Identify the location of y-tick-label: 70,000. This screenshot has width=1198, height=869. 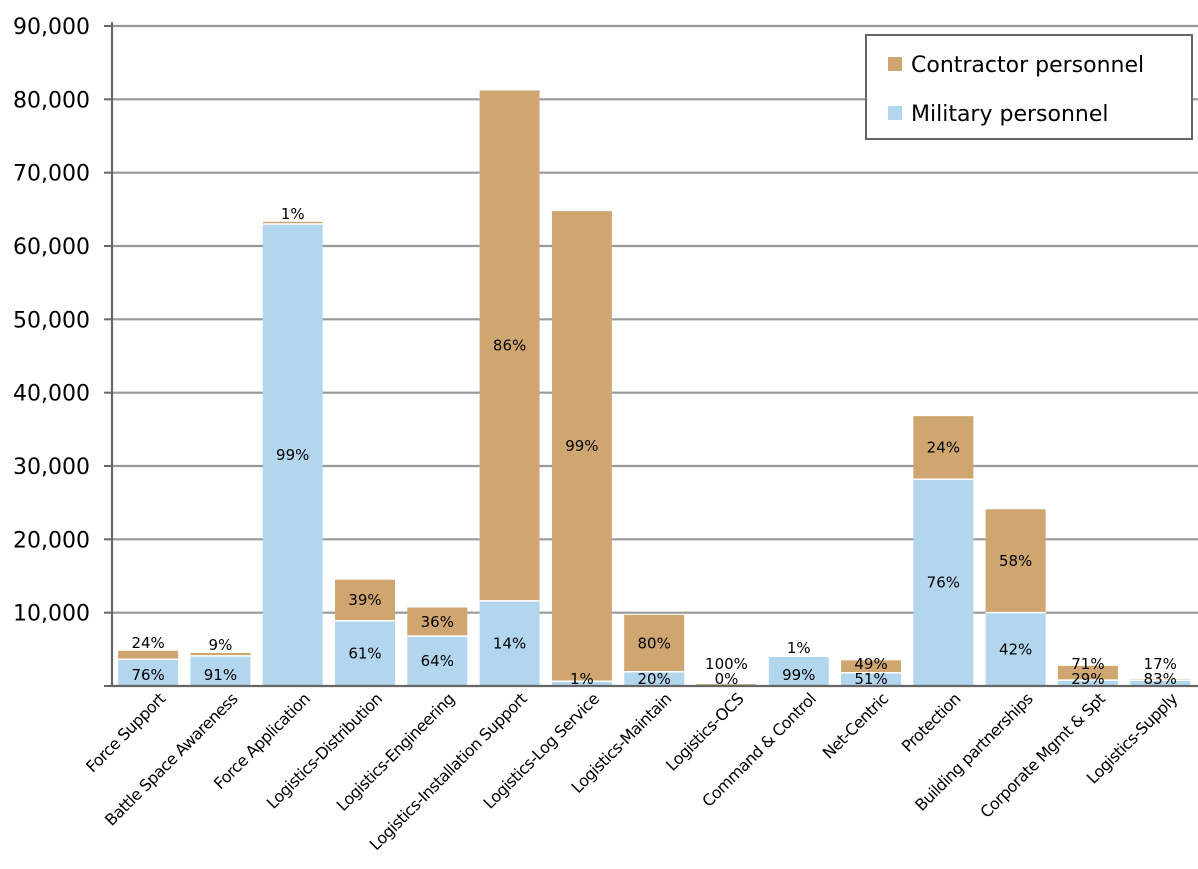
(51, 174).